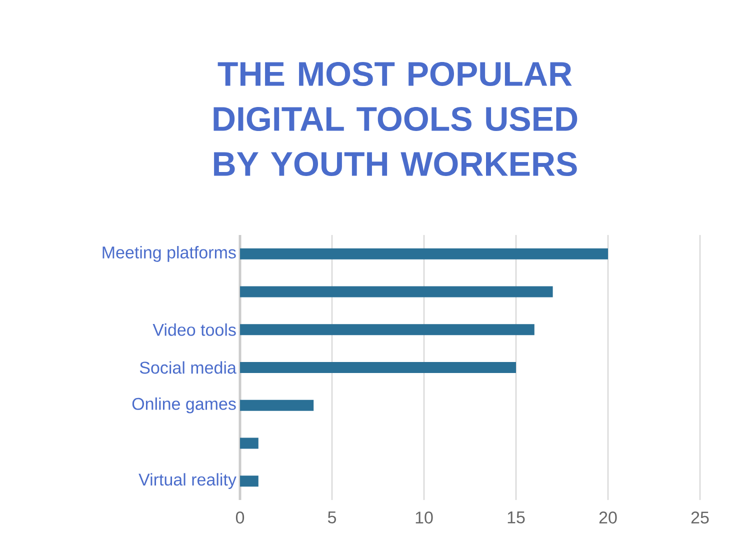 The width and height of the screenshot is (733, 551). I want to click on x-tick-label: 20, so click(608, 518).